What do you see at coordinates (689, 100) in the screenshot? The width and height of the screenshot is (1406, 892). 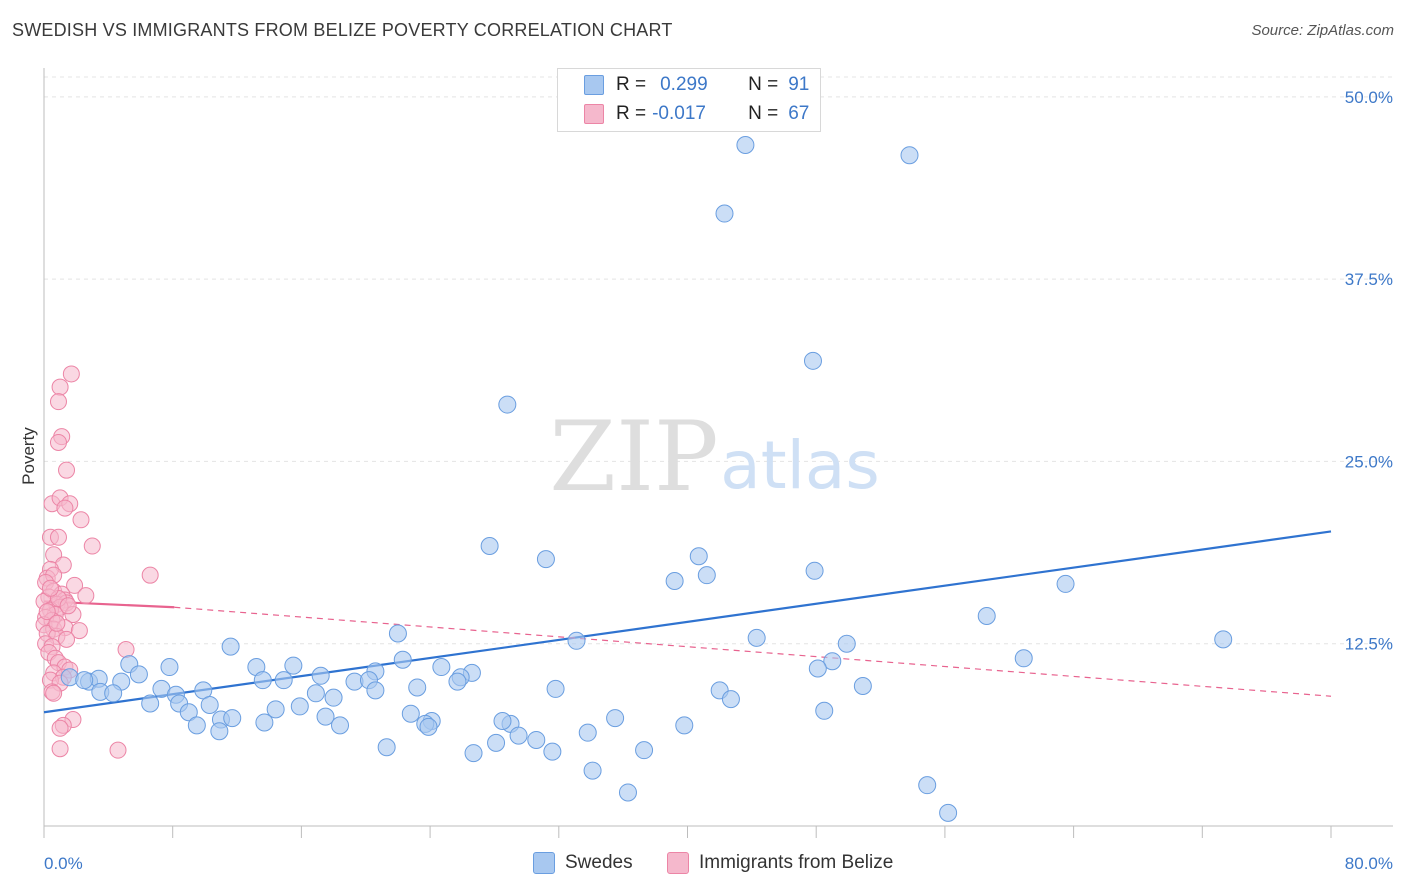 I see `correlation-legend: R = 0.299 N = 91 R = -0.017 N = 67` at bounding box center [689, 100].